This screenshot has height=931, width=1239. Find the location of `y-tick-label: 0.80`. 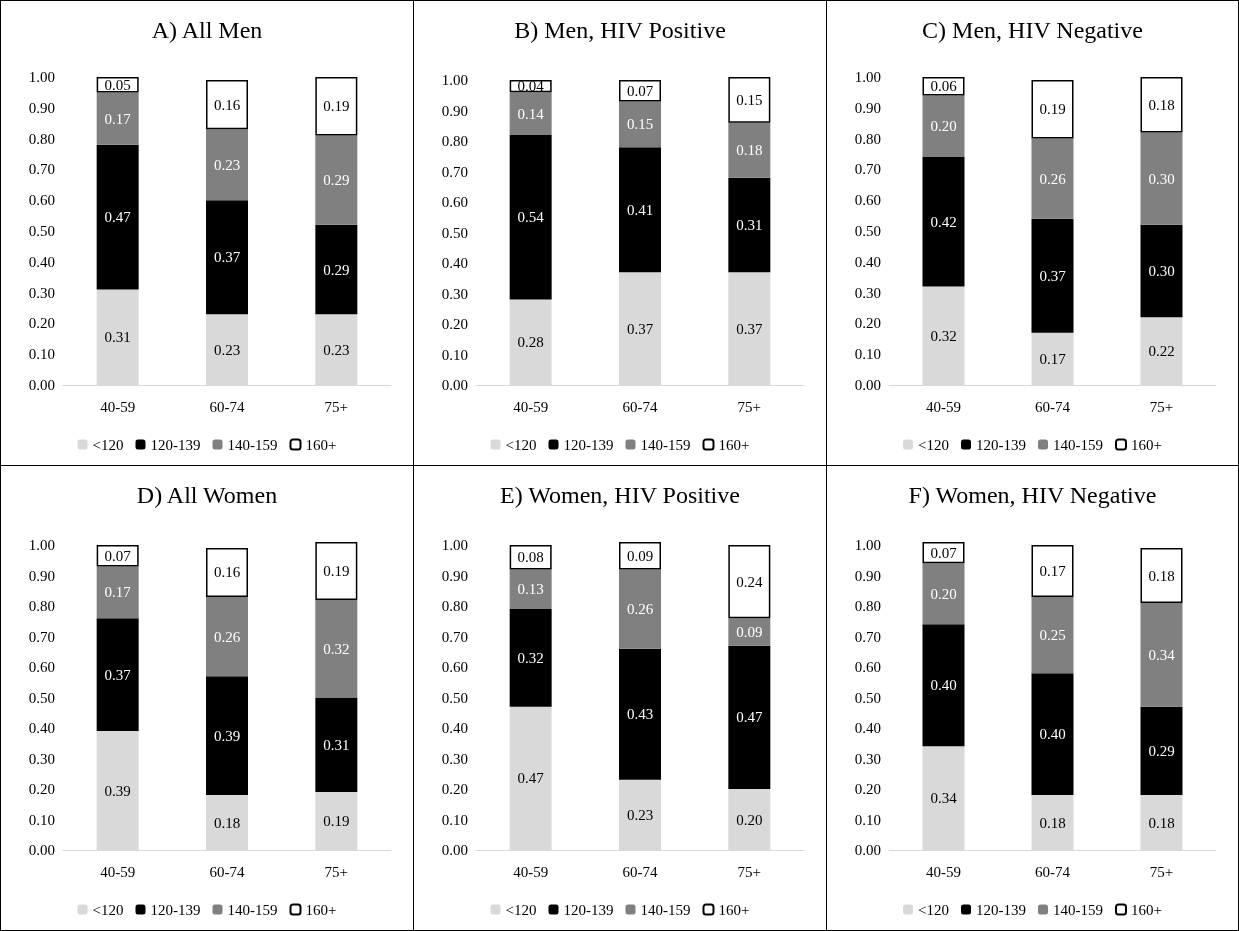

y-tick-label: 0.80 is located at coordinates (41, 138).